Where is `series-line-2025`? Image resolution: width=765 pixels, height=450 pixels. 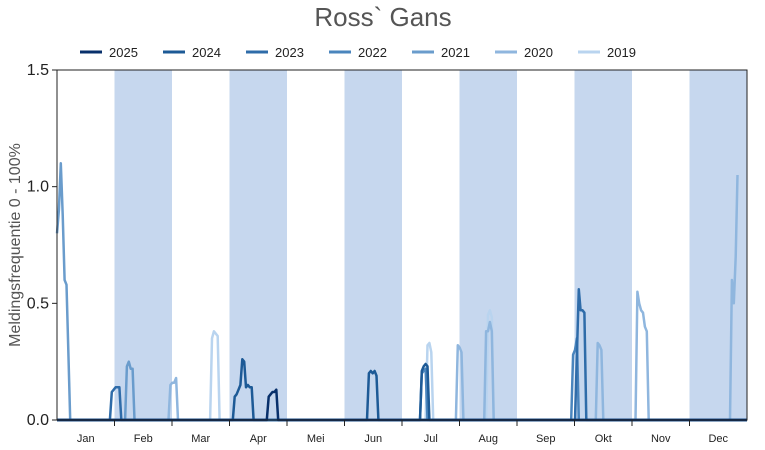 series-line-2025 is located at coordinates (402, 405).